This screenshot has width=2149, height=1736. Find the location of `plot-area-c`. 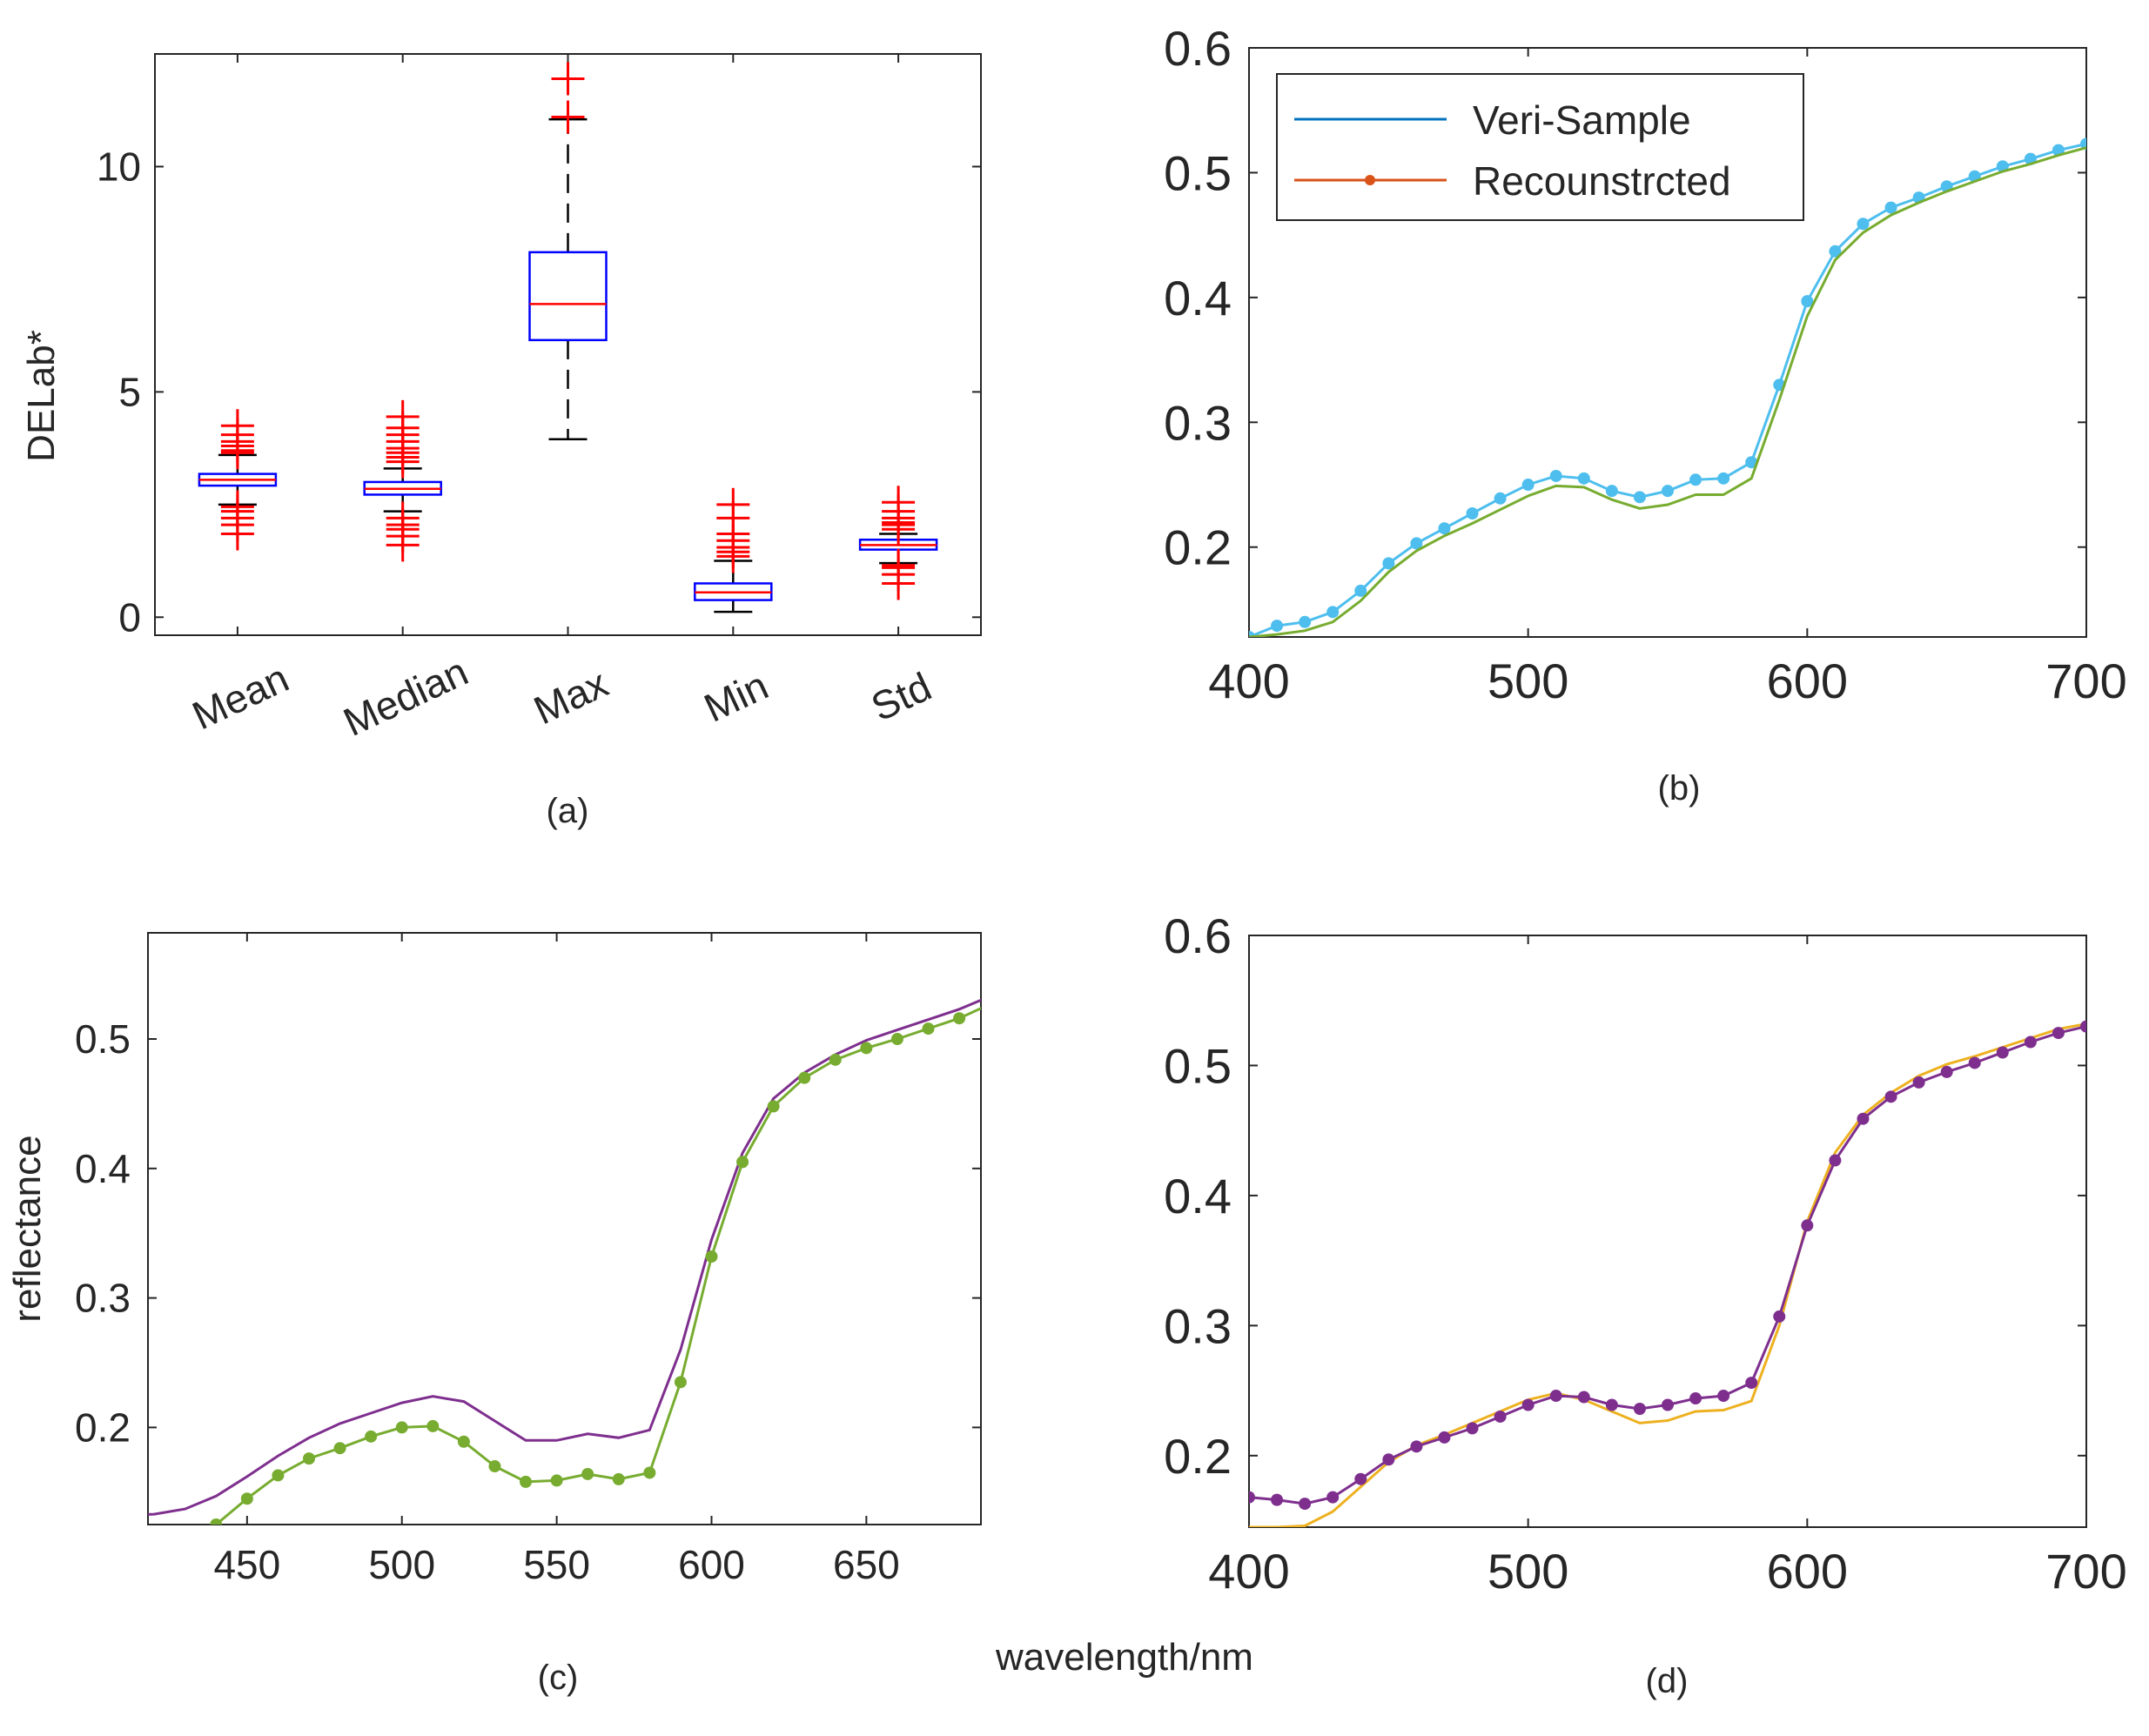

plot-area-c is located at coordinates (572, 1277).